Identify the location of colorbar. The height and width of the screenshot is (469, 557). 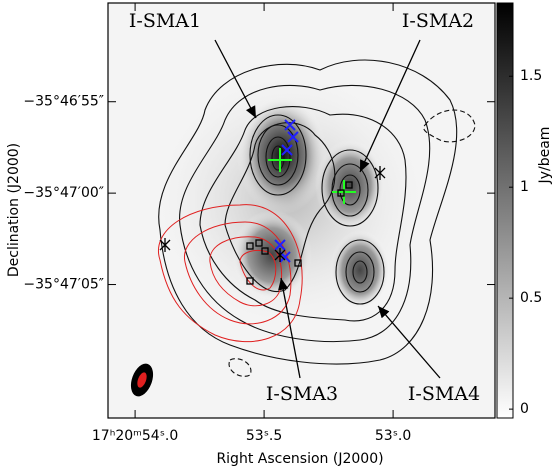
(505, 210).